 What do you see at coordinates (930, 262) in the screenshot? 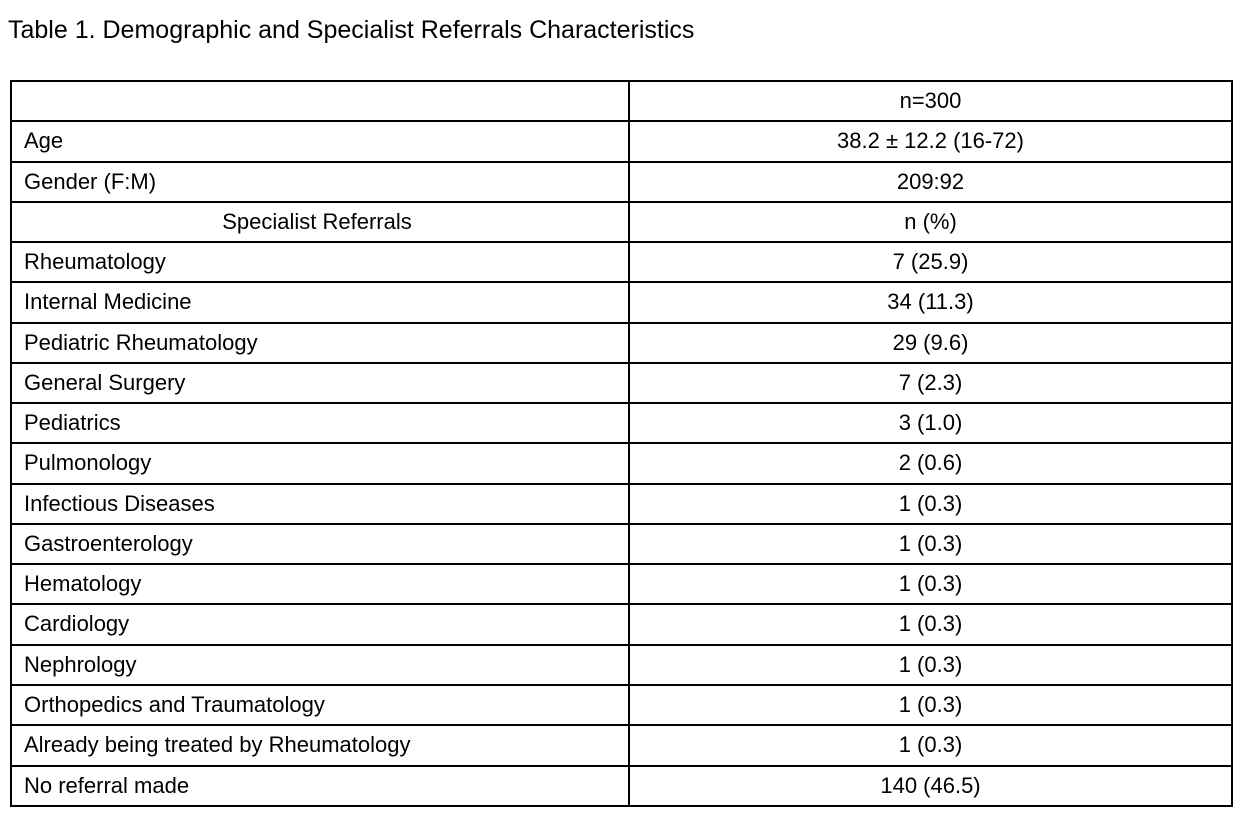
I see `row-value-cell: 7 (25.9)` at bounding box center [930, 262].